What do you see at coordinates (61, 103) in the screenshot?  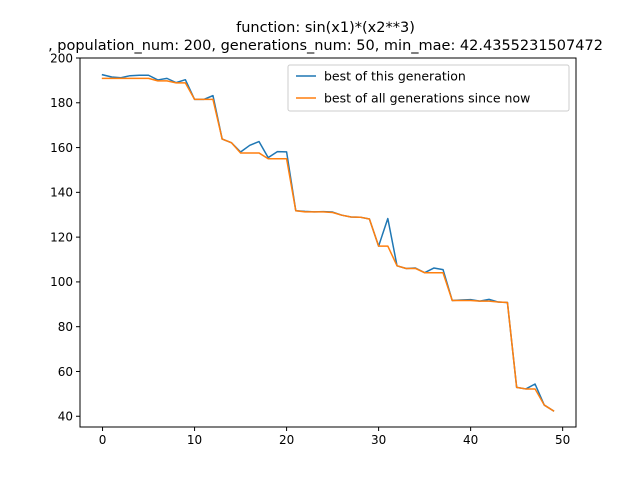 I see `y-tick-label: 180` at bounding box center [61, 103].